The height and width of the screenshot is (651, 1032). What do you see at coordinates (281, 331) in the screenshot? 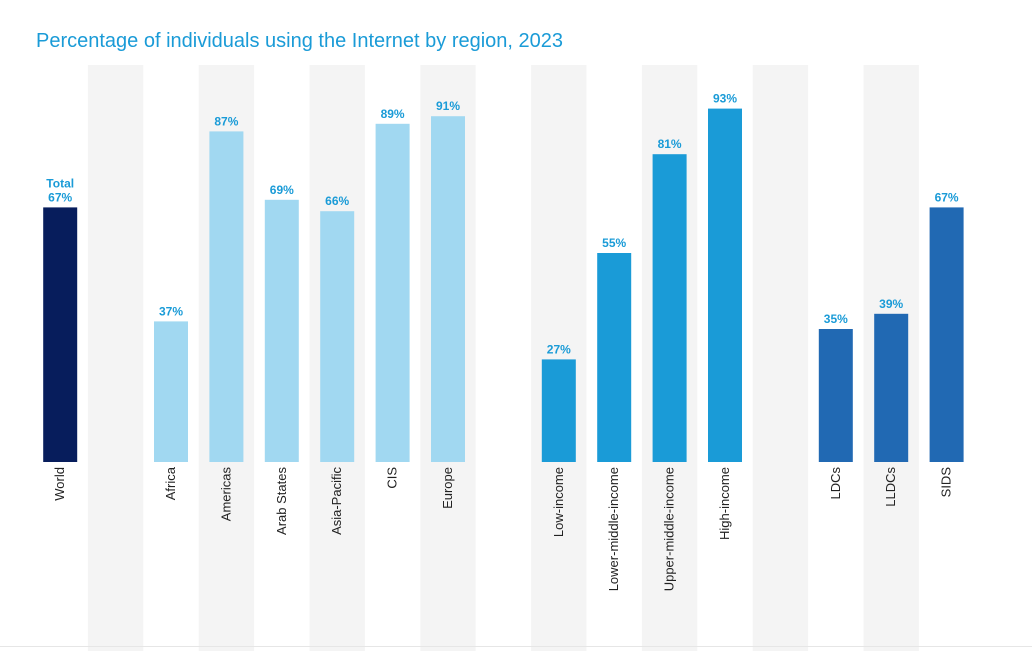
I see `bar-arab-states` at bounding box center [281, 331].